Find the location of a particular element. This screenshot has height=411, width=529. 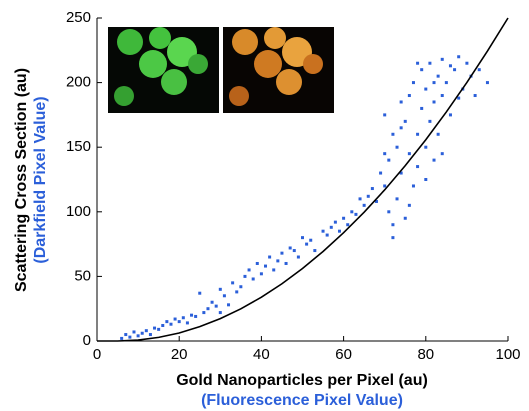

y-tick-label: 250 is located at coordinates (78, 17).